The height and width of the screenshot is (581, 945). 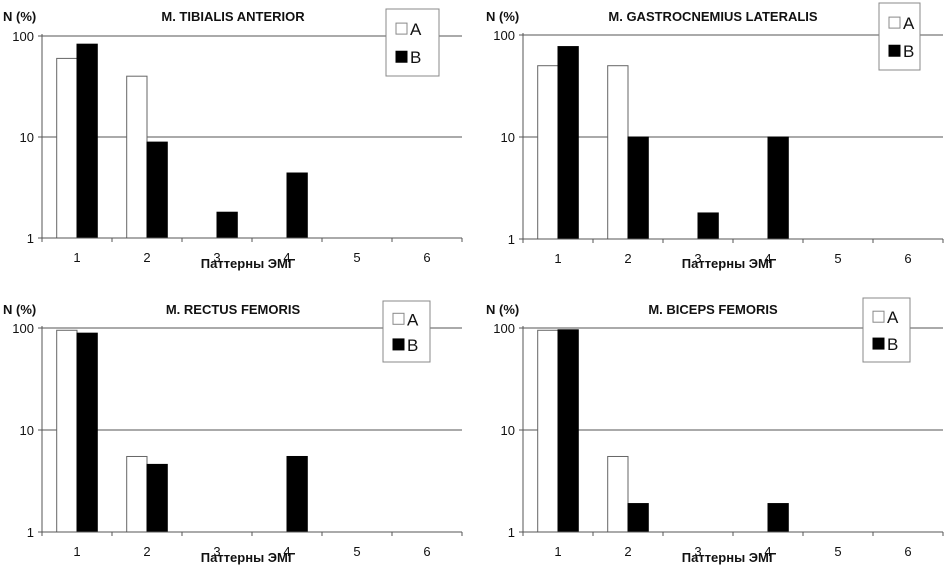 I want to click on chart-3-y-tick-label: 10, so click(x=27, y=430).